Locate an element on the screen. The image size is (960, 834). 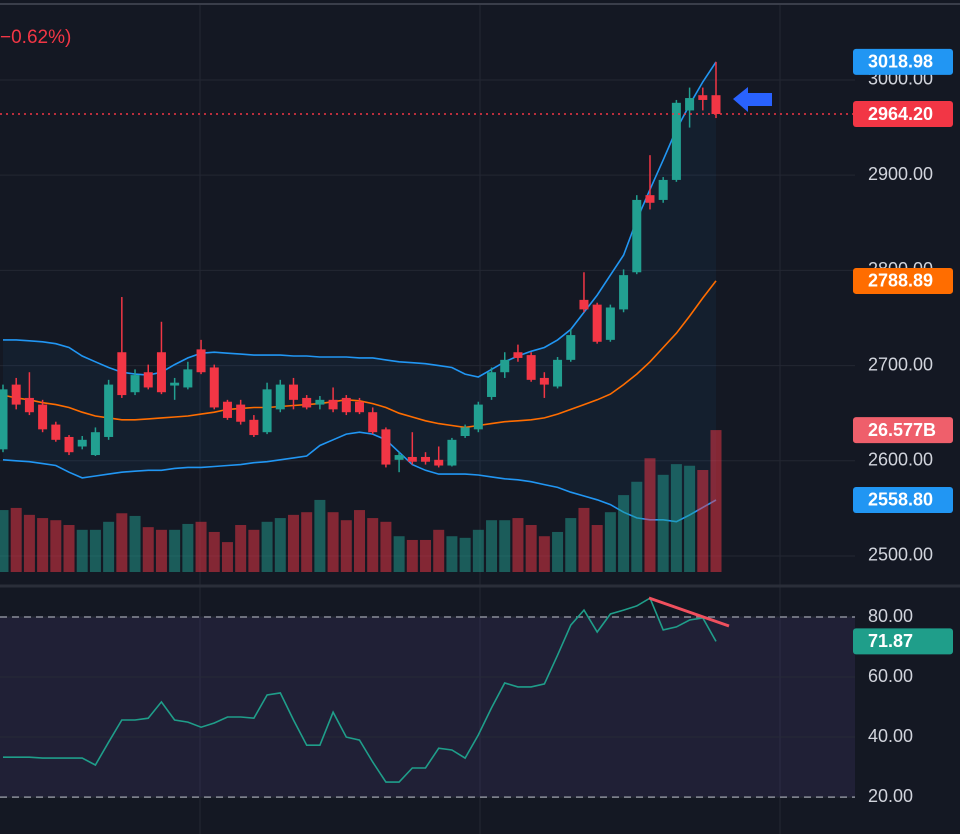
badge-label: 2964.20 is located at coordinates (900, 114).